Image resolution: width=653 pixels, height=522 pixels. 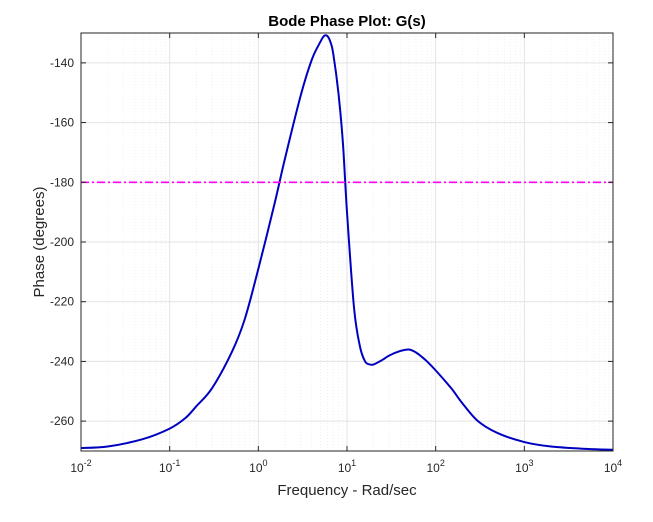 What do you see at coordinates (39, 242) in the screenshot?
I see `y-axis-label: Phase (degrees)` at bounding box center [39, 242].